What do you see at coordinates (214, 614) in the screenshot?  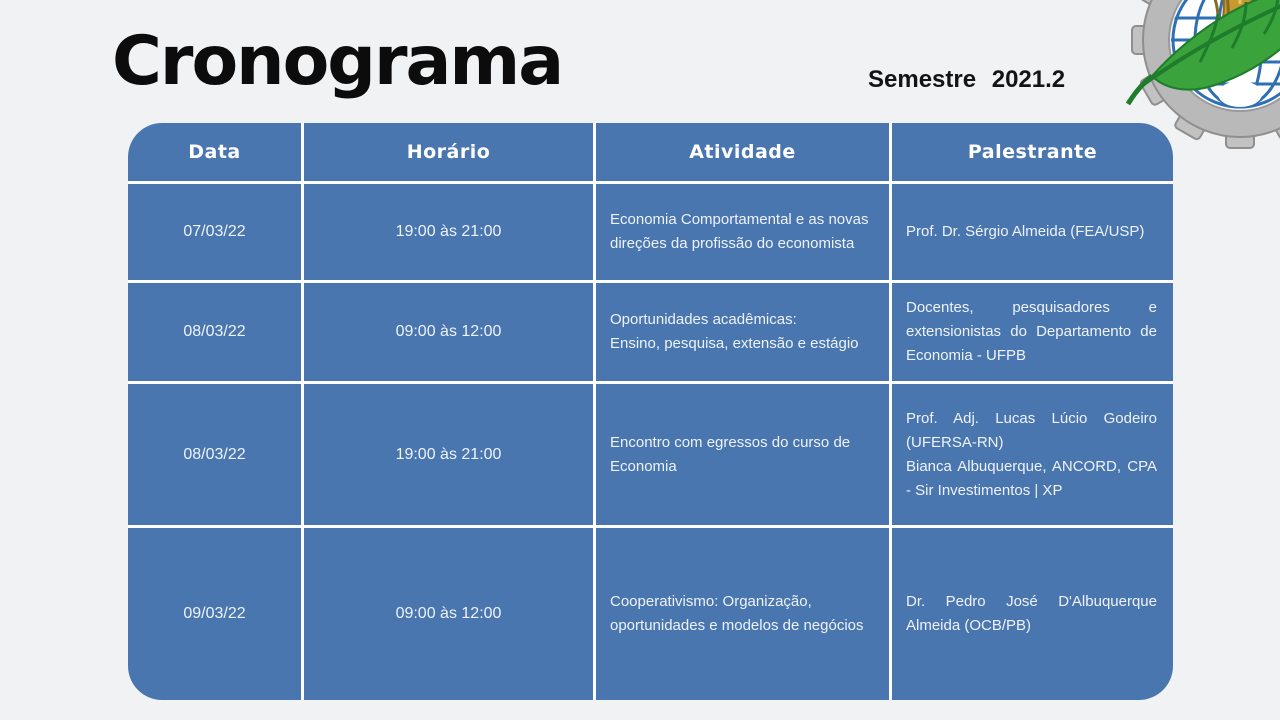 I see `cell-data-row-4: 09/03/22` at bounding box center [214, 614].